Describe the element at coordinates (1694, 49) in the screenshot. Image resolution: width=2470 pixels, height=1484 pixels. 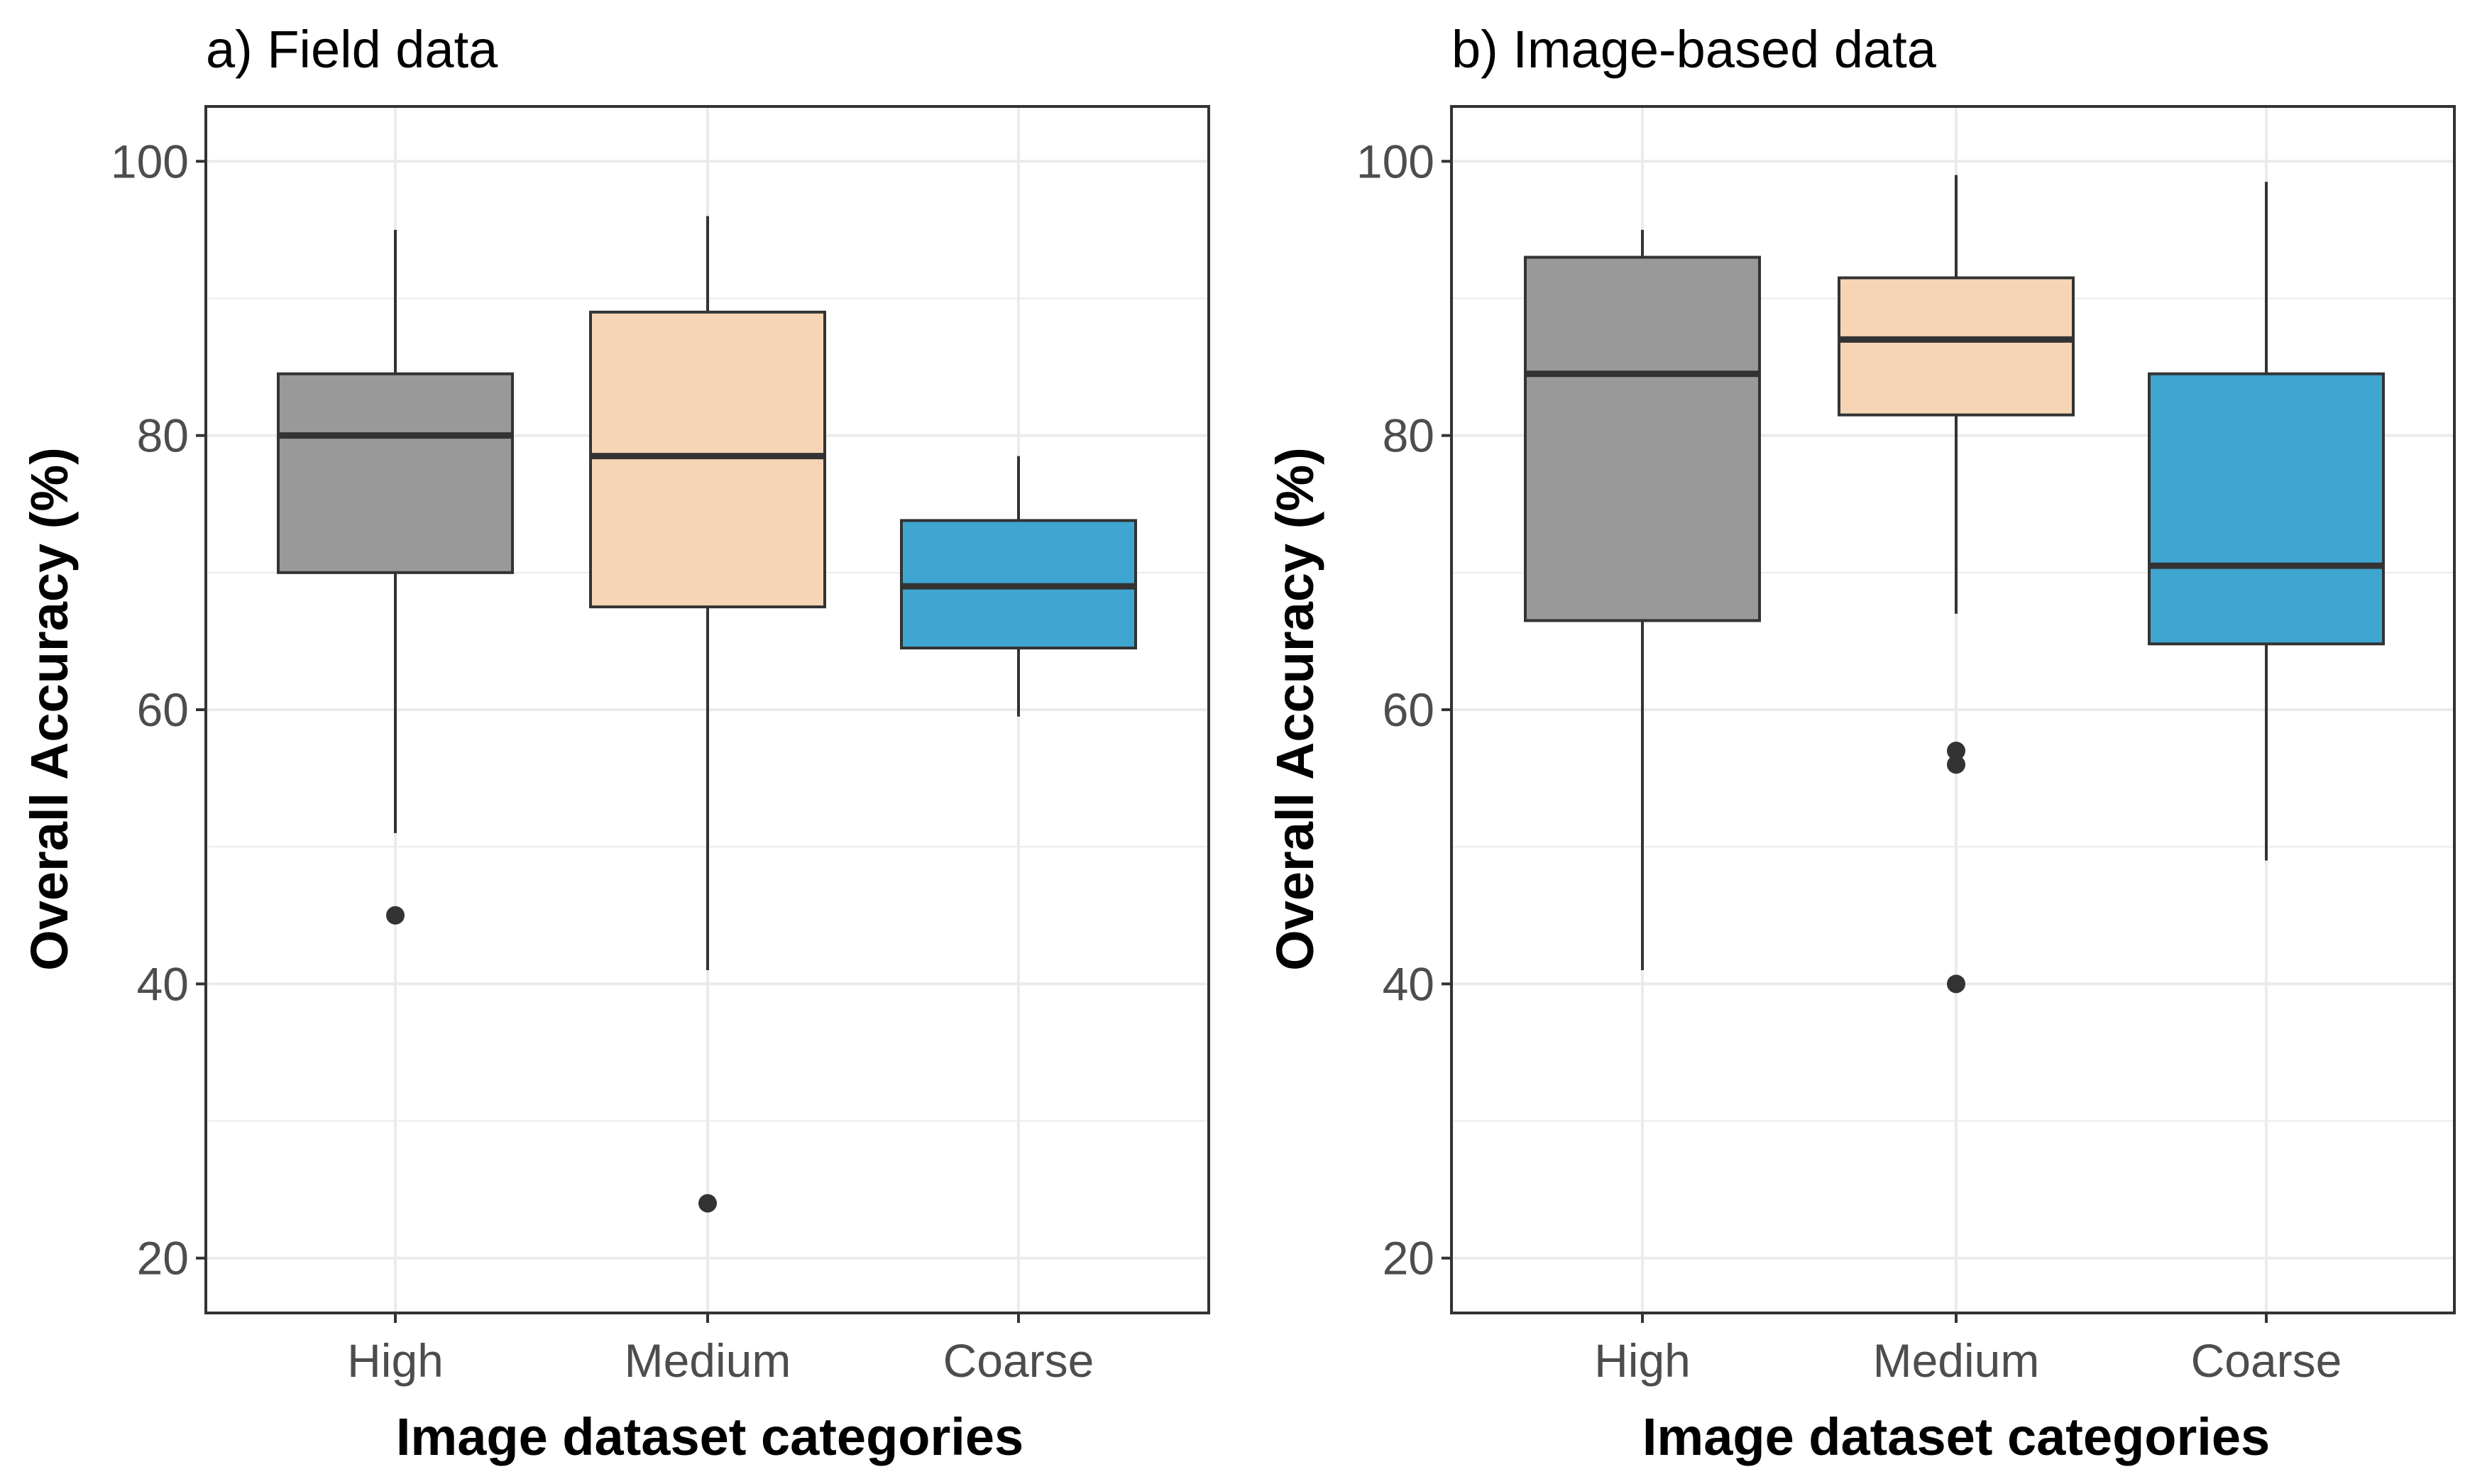
I see `panel-title: b) Image-based data` at that location.